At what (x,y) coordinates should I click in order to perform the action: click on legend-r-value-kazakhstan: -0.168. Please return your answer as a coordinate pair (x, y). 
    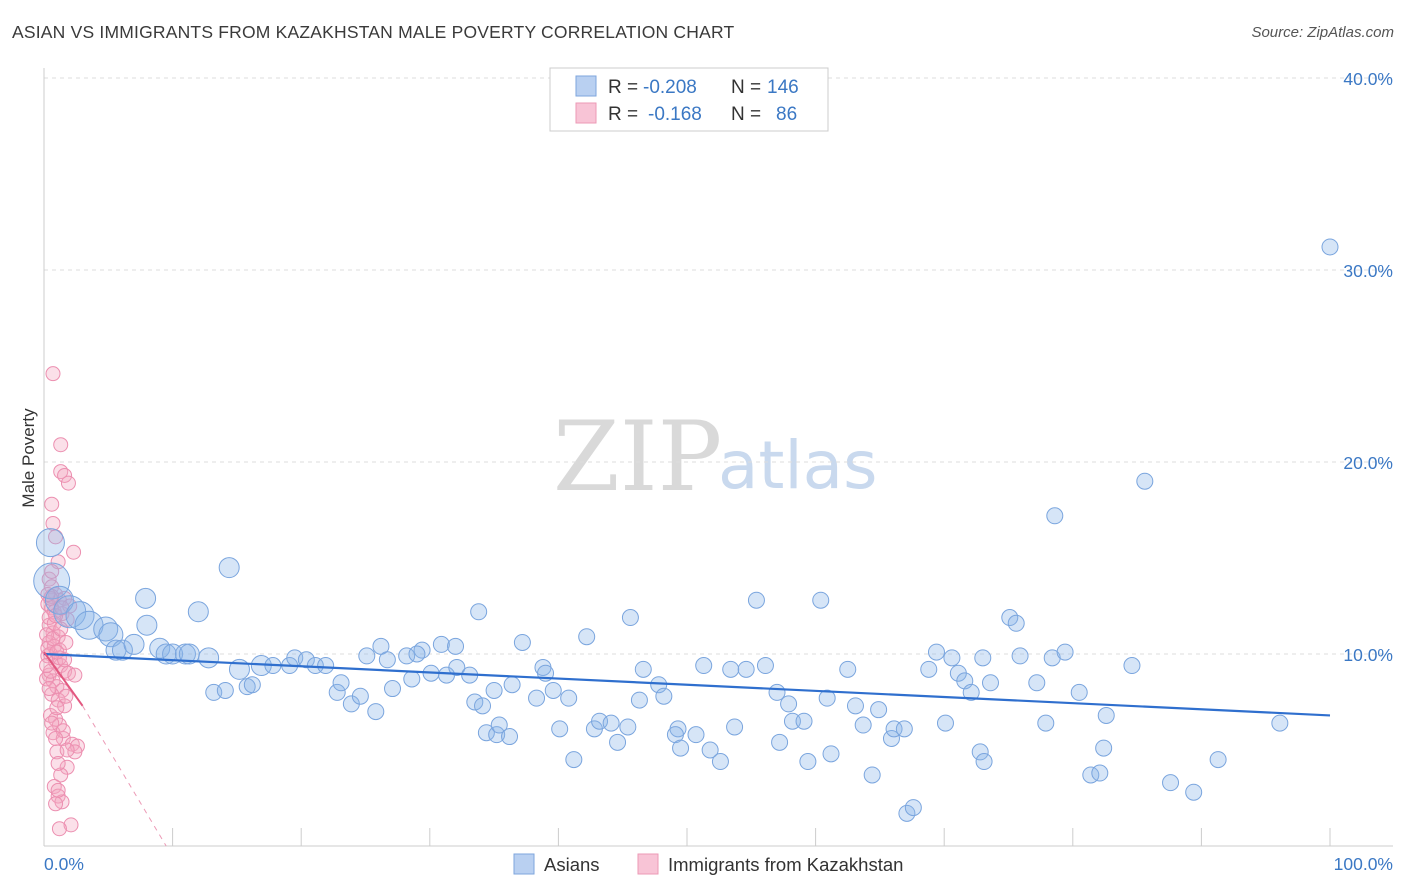
    Looking at the image, I should click on (675, 114).